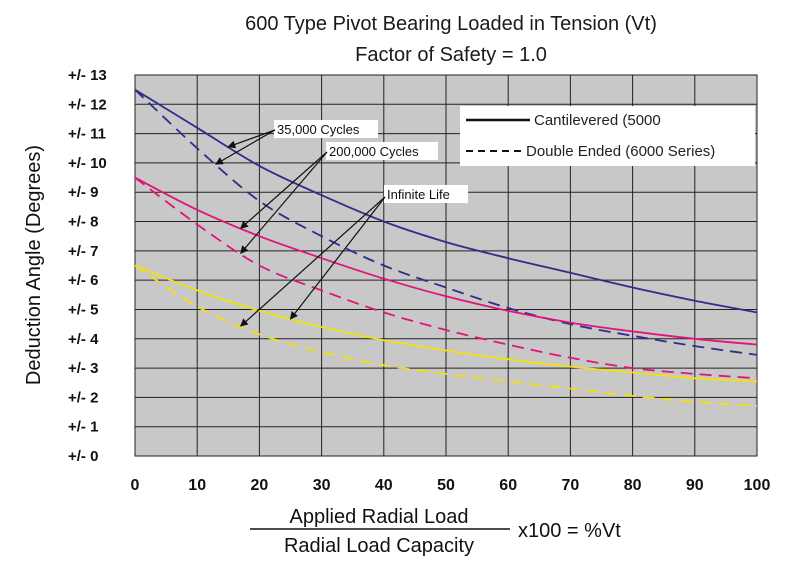 This screenshot has height=571, width=806. I want to click on legend-box, so click(607, 136).